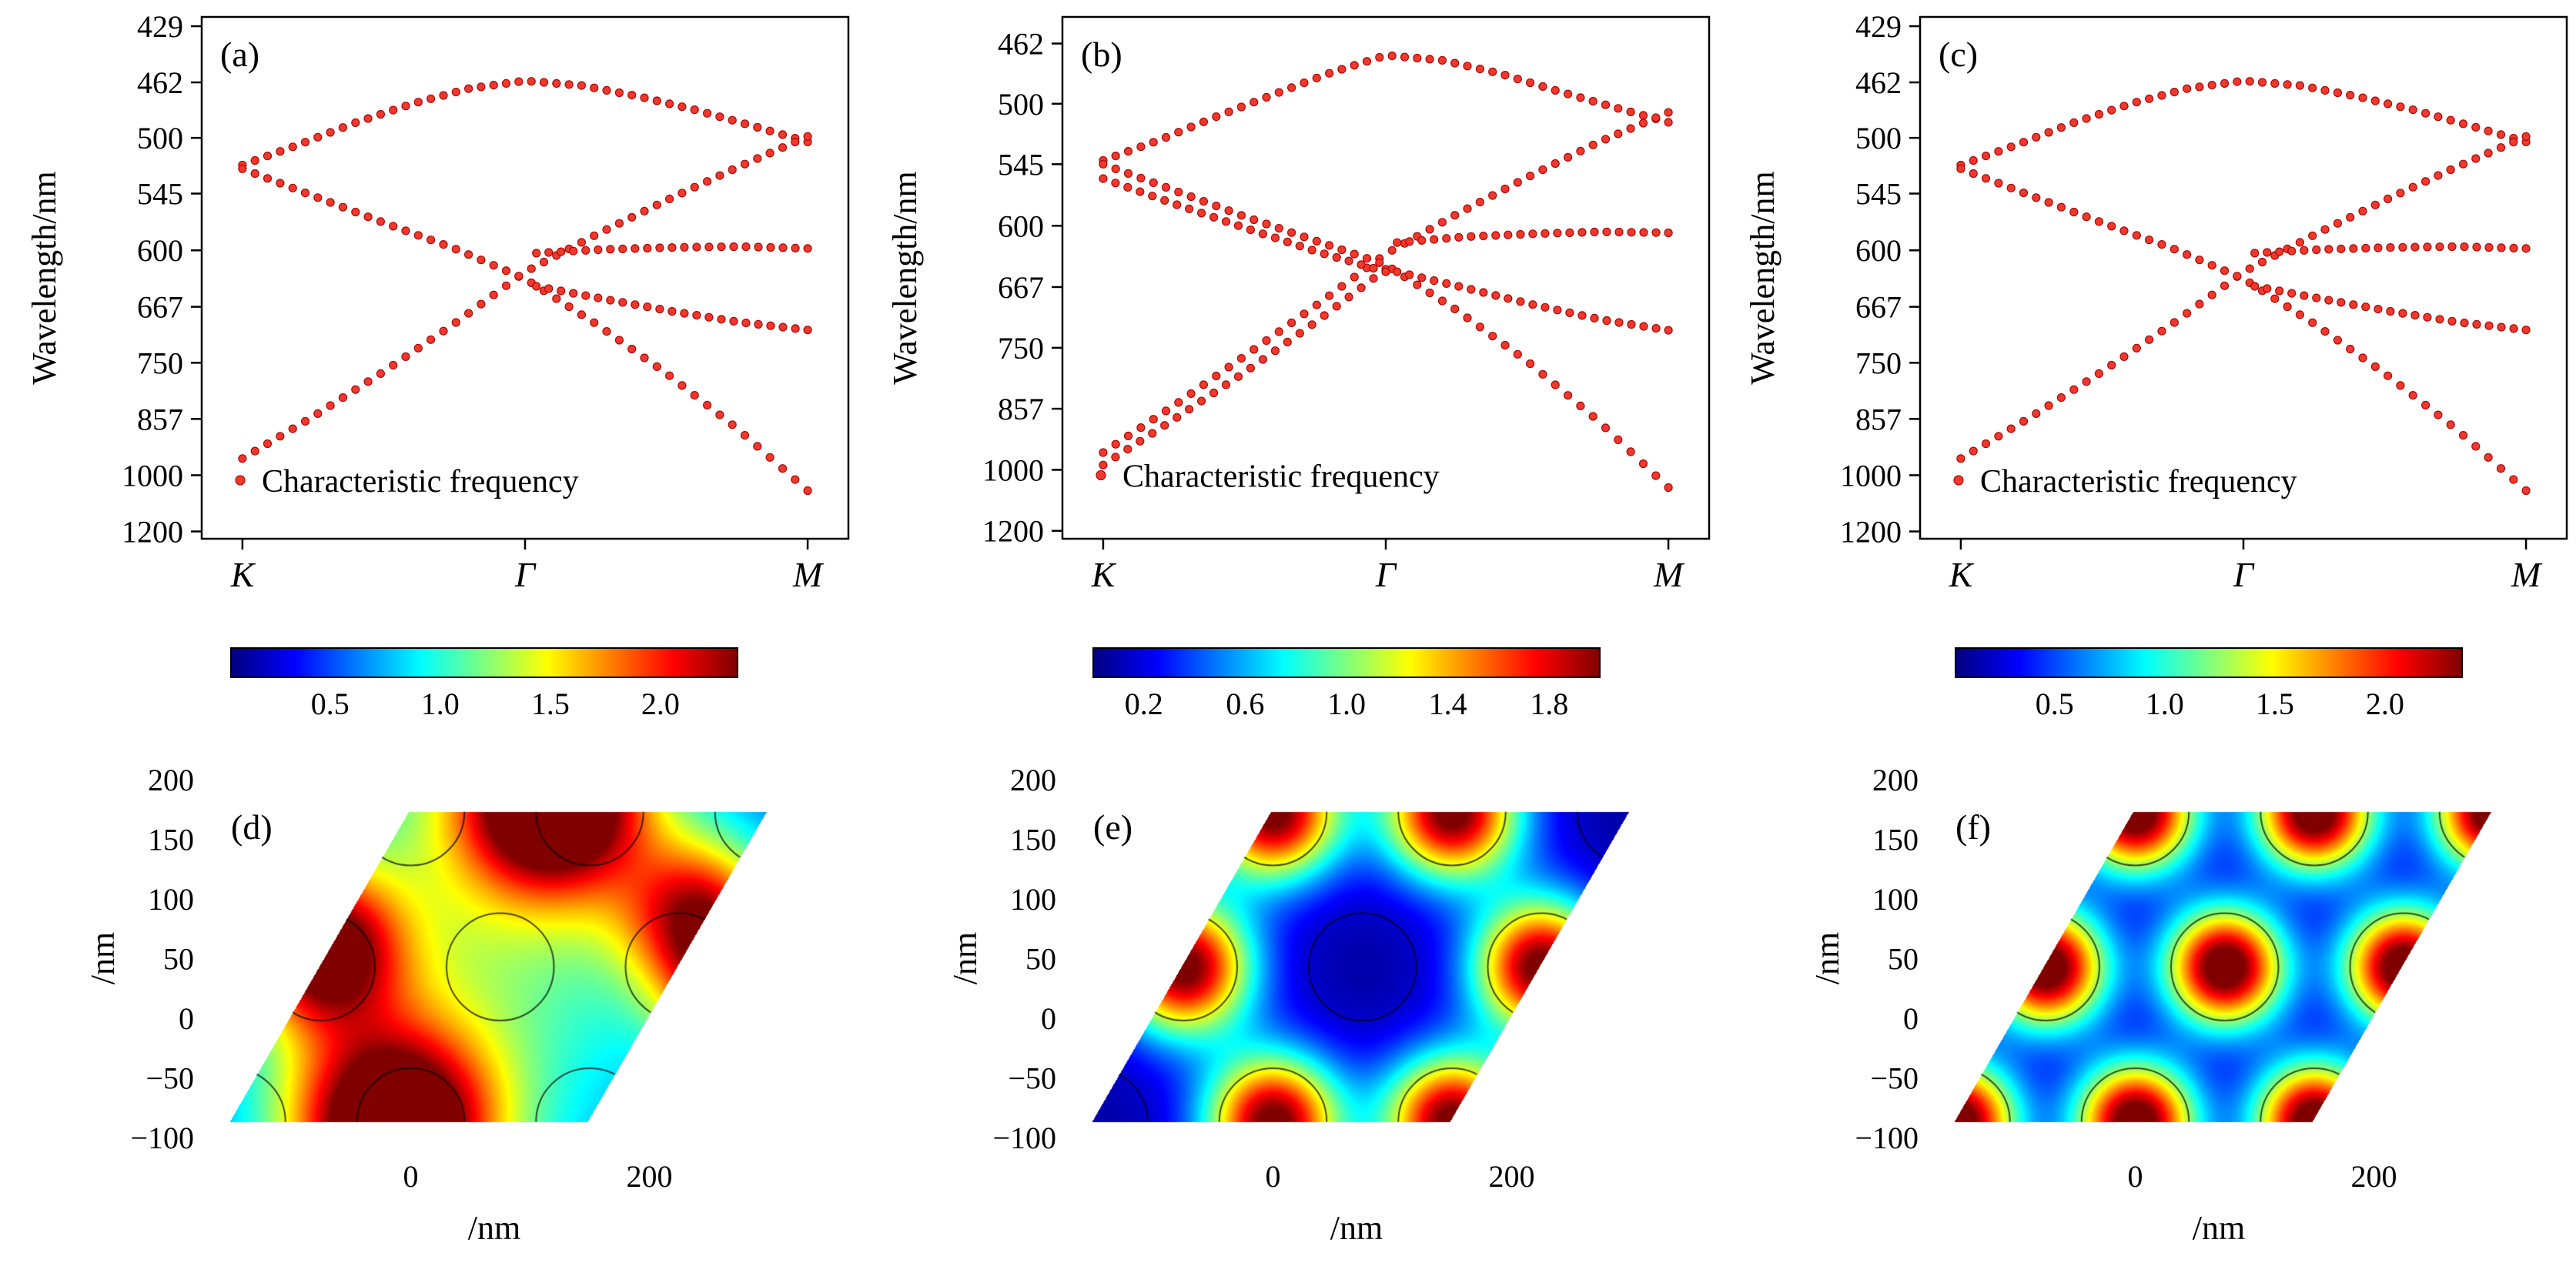  I want to click on svg-text: 0.5, so click(330, 704).